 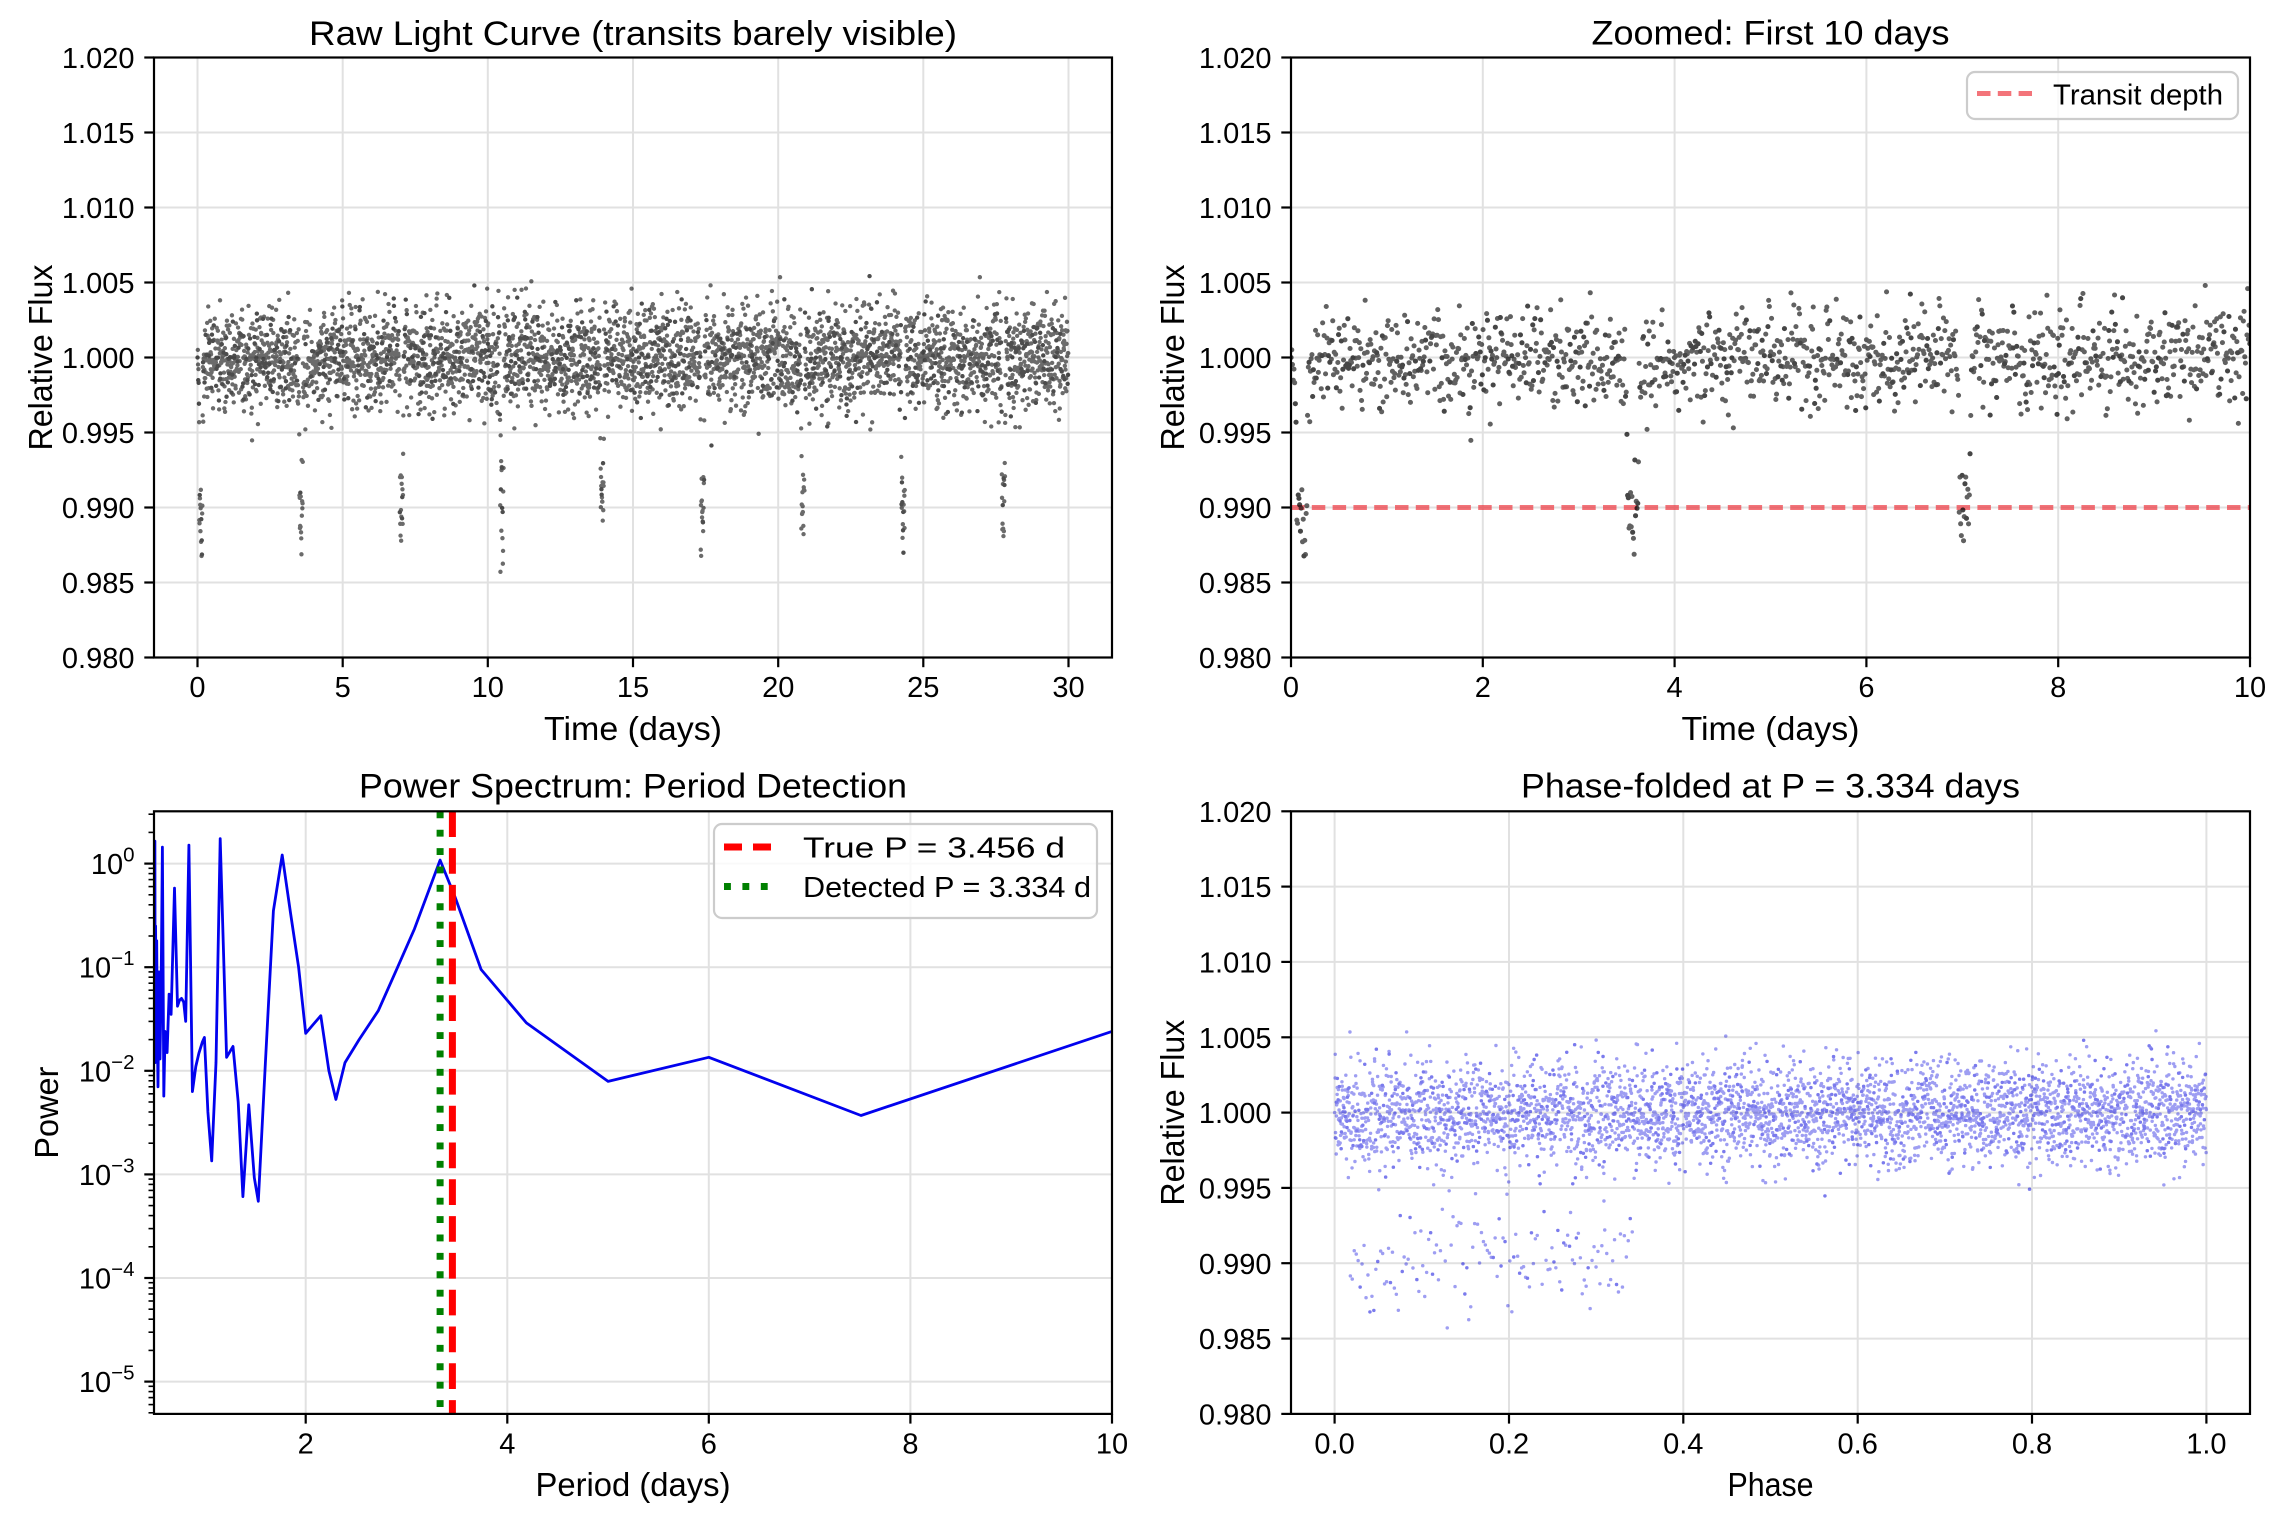 I want to click on svg-text: True P = 3.456 d, so click(x=934, y=849).